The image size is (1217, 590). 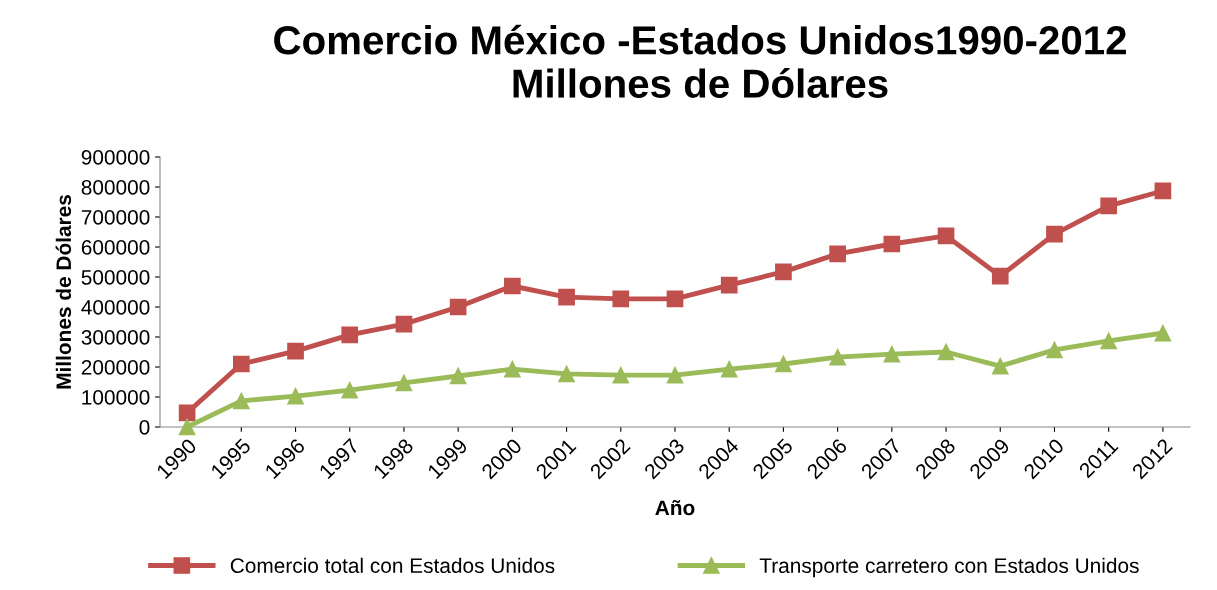 I want to click on legend-label: Comercio total con Estados Unidos, so click(x=392, y=565).